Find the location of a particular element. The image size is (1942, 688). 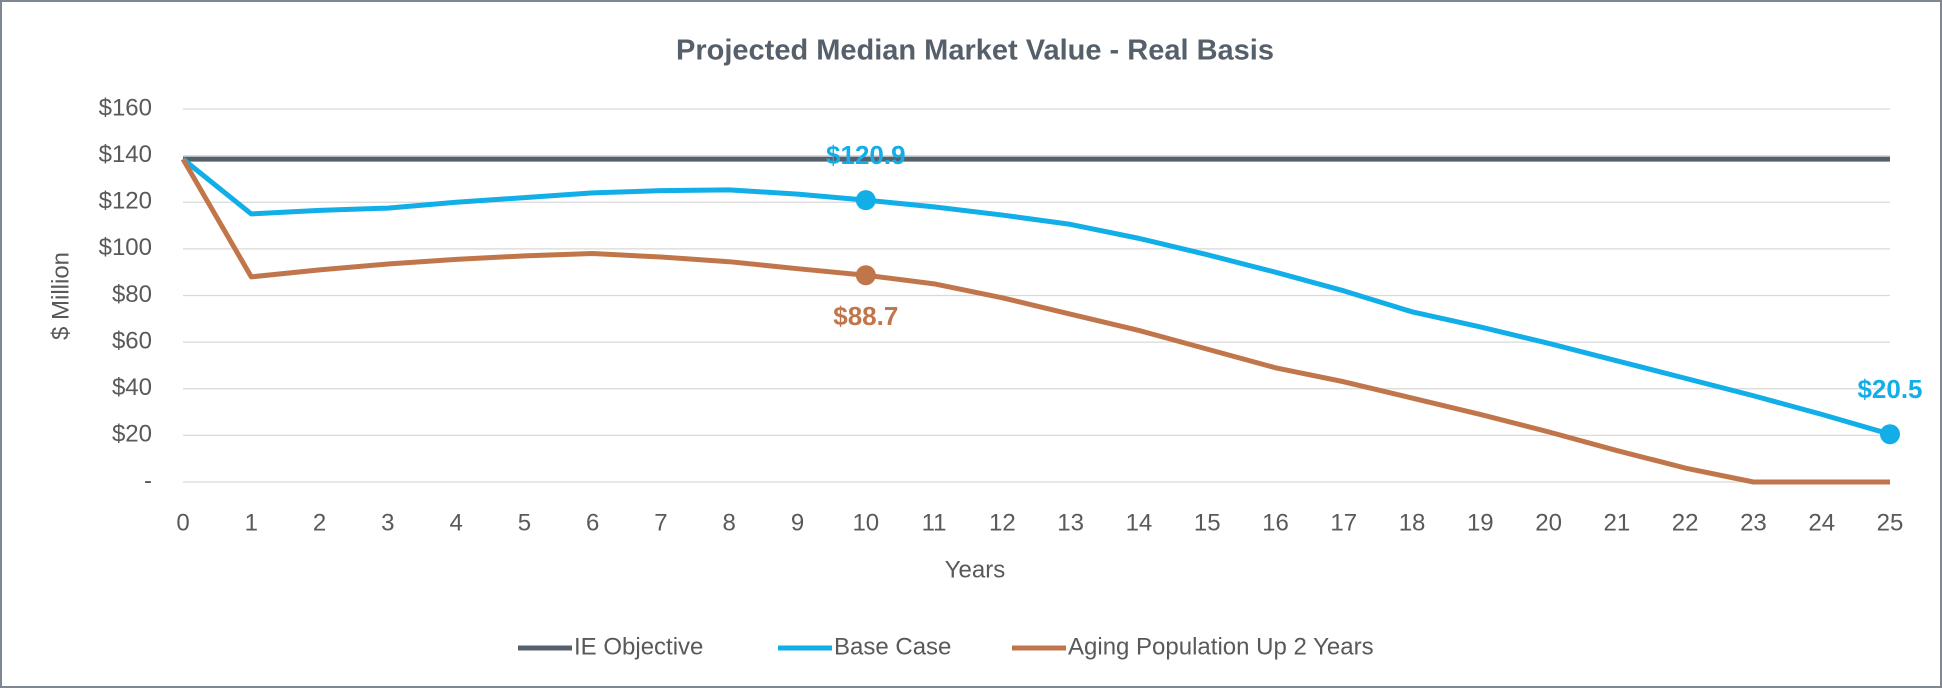

y-tick-label: $140 is located at coordinates (125, 154).